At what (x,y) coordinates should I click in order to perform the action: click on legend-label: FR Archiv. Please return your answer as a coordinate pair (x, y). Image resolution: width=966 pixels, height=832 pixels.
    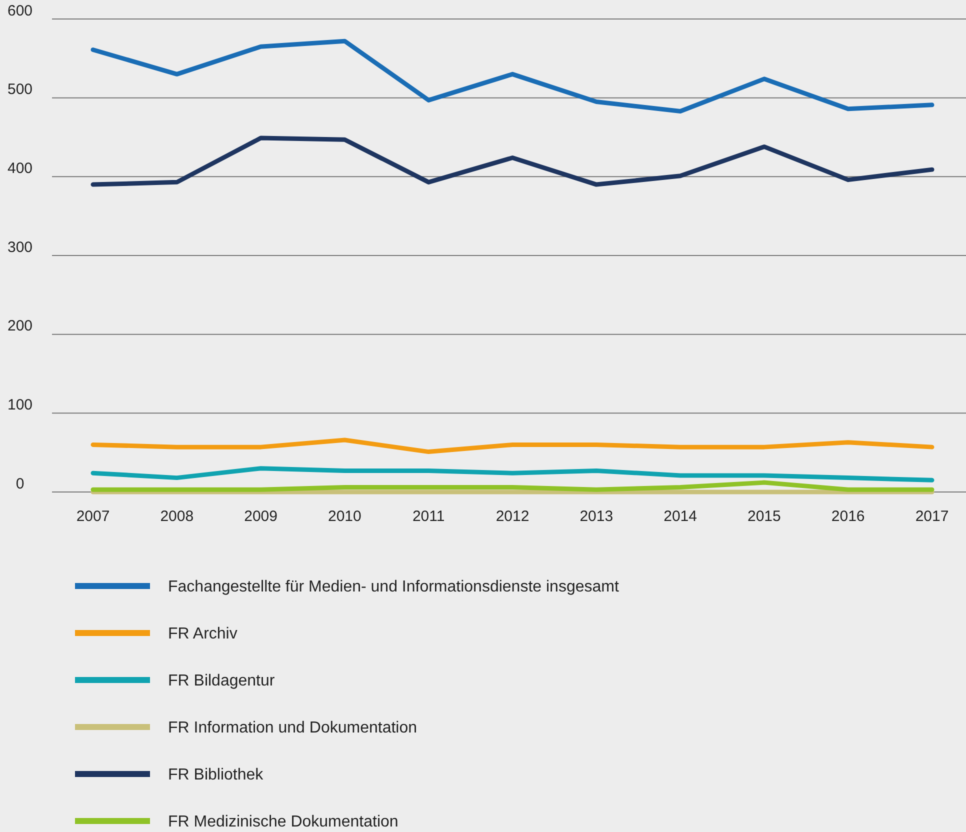
    Looking at the image, I should click on (203, 634).